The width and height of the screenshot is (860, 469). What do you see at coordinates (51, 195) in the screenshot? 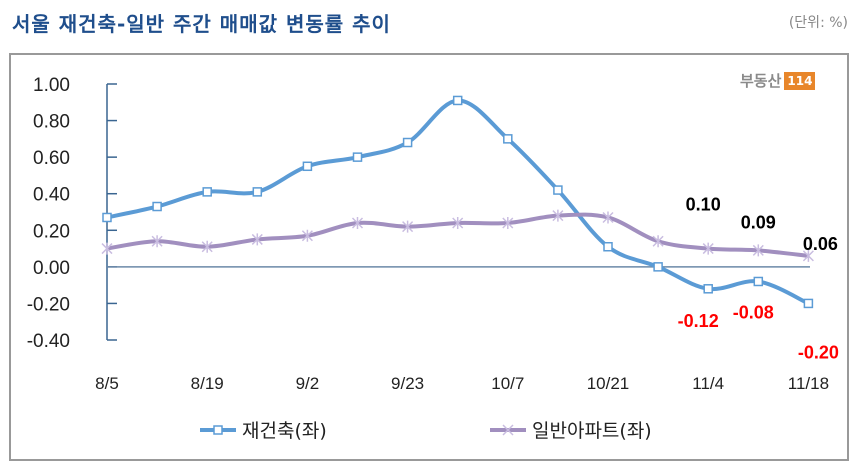
I see `y-tick-label: 0.40` at bounding box center [51, 195].